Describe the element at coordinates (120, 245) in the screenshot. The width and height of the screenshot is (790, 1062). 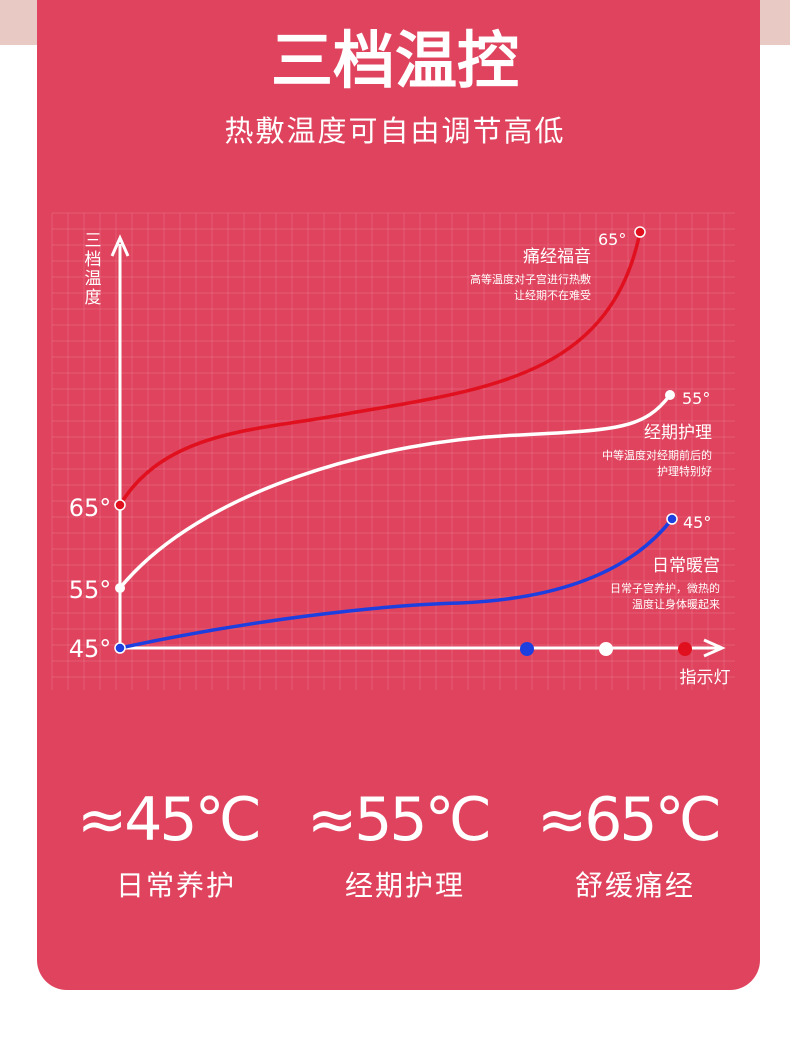
I see `y-arrow` at that location.